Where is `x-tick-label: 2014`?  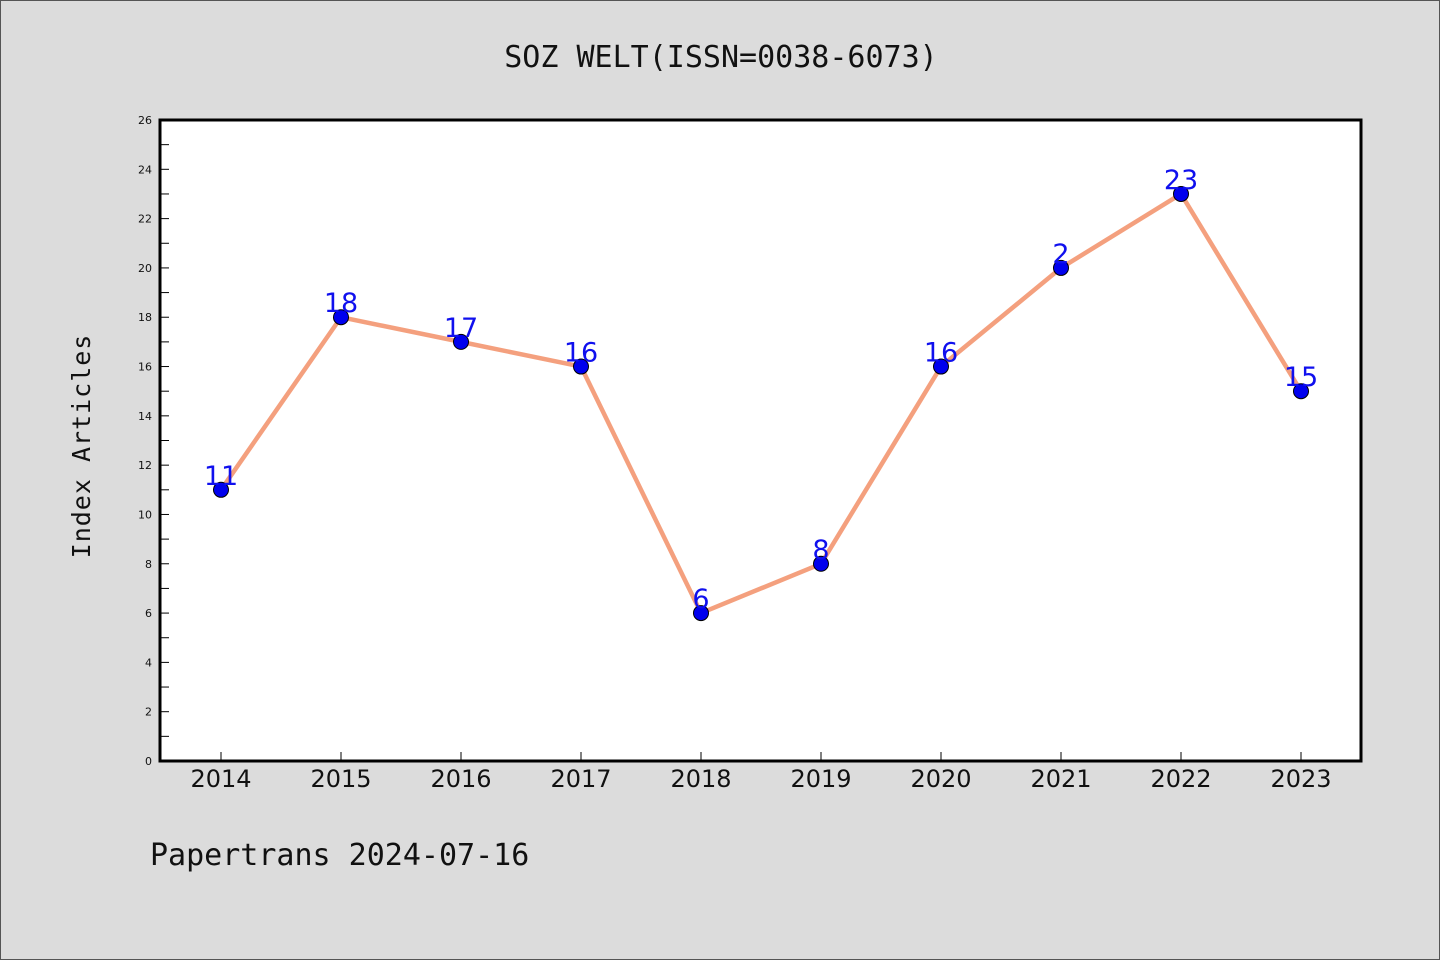
x-tick-label: 2014 is located at coordinates (220, 779).